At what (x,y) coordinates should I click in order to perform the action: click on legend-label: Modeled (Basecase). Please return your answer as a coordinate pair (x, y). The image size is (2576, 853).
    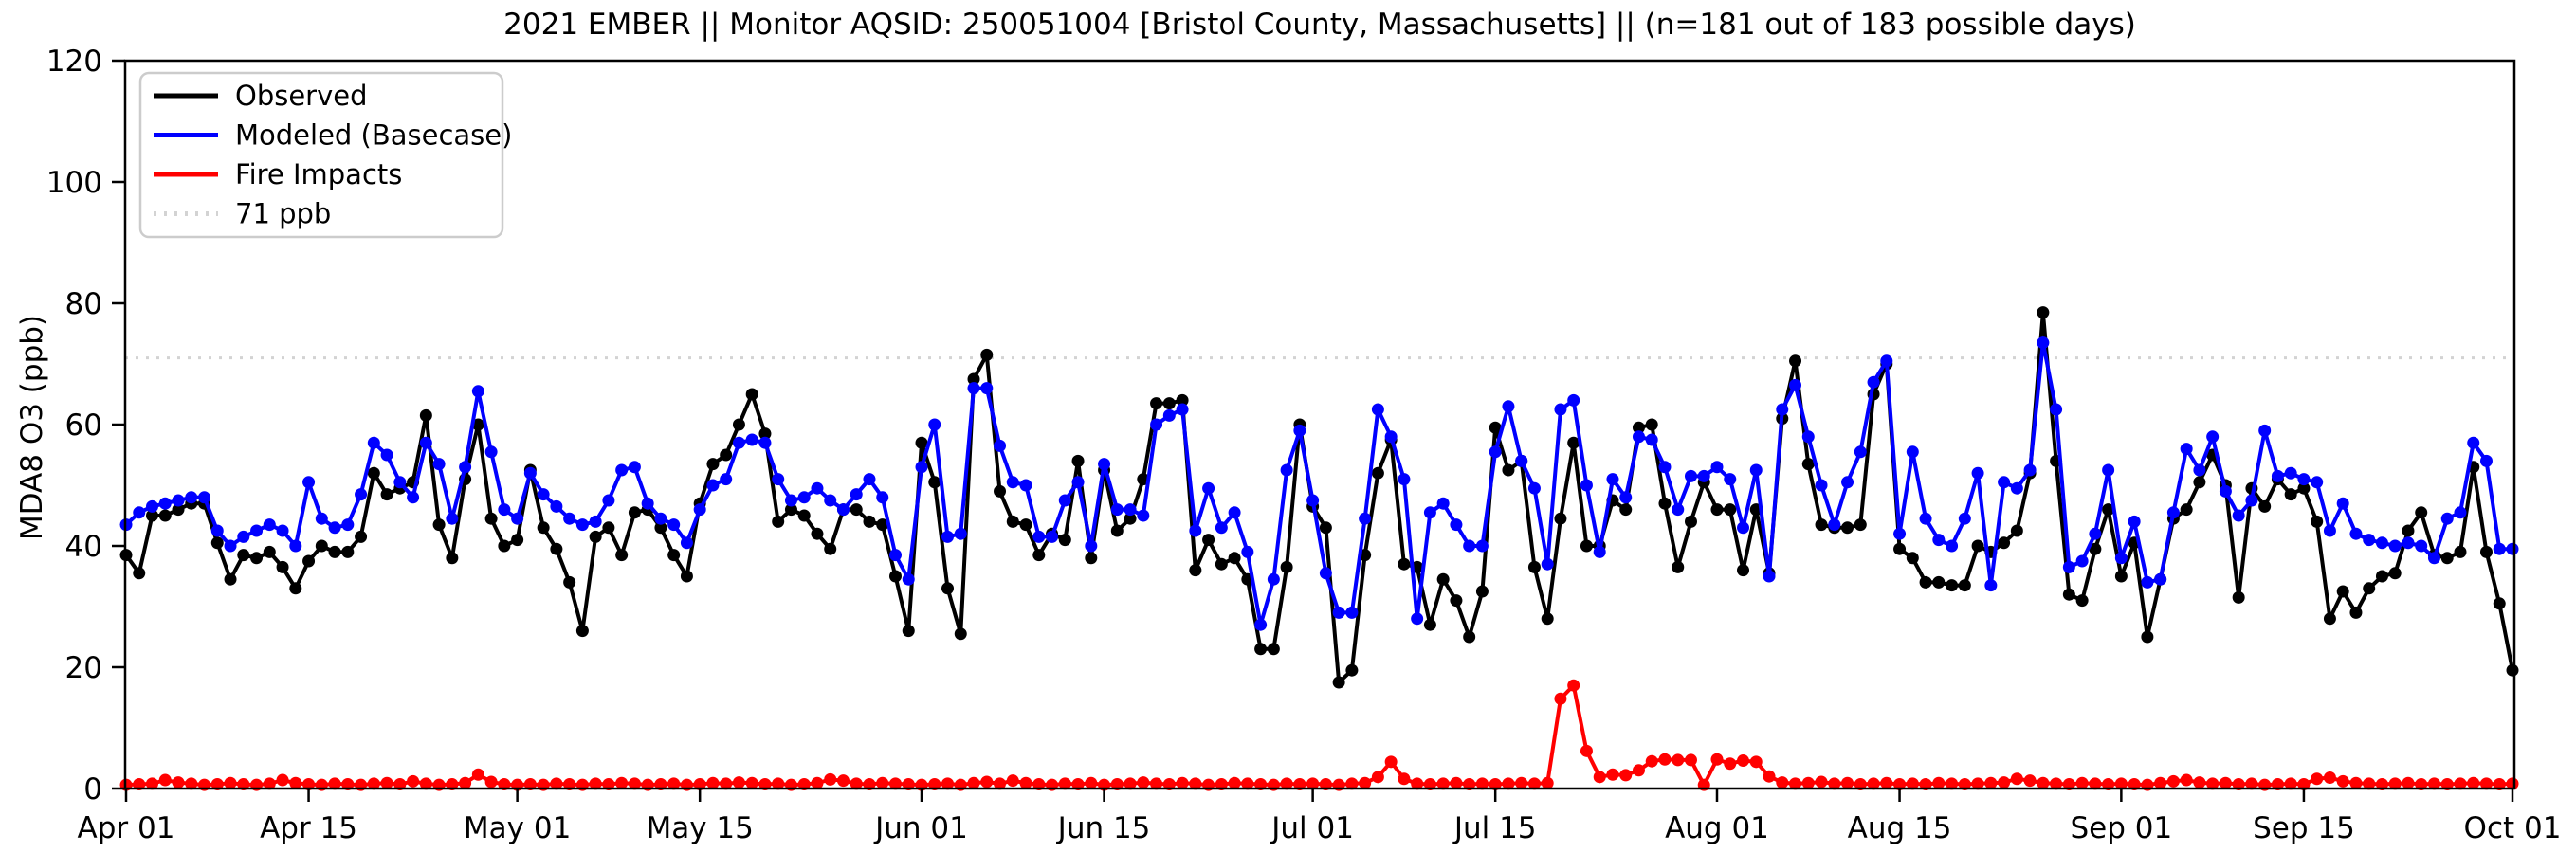
    Looking at the image, I should click on (373, 135).